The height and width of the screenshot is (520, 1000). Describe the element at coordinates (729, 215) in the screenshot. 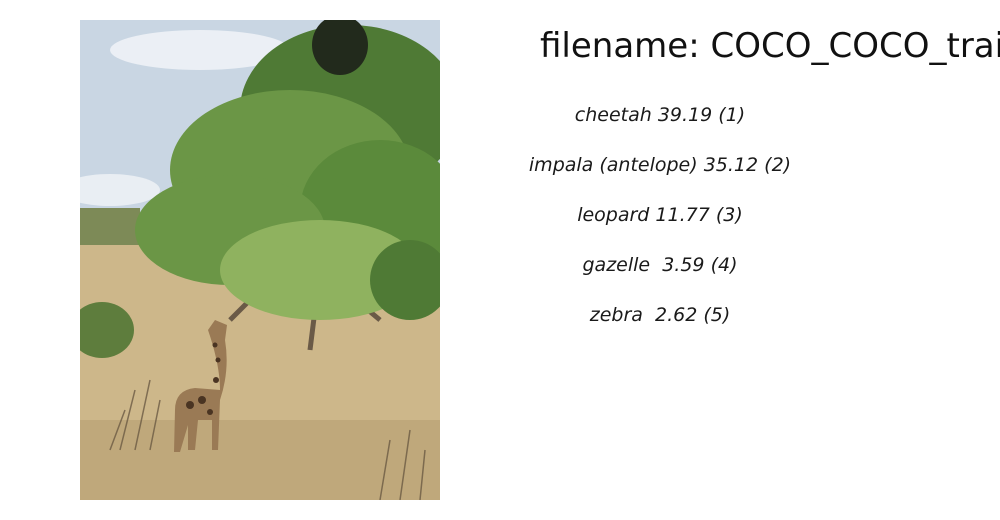

I see `prediction-rank: (3)` at that location.